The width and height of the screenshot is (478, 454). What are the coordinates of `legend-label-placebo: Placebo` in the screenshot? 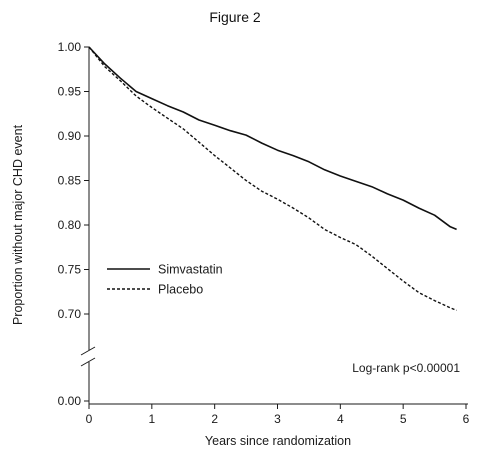 It's located at (180, 290).